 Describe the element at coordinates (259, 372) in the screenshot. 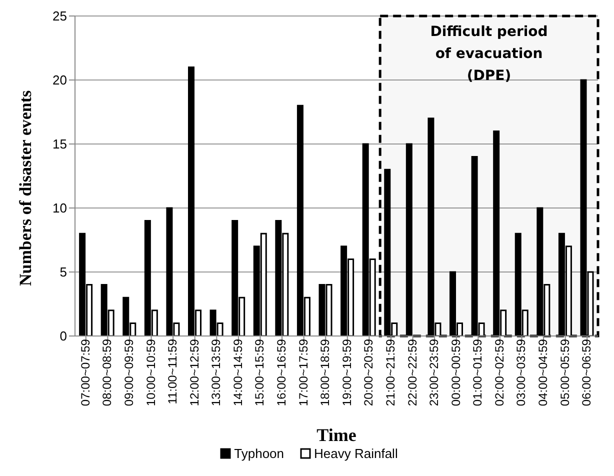

I see `x-tick-label: 15:00~15:59` at that location.